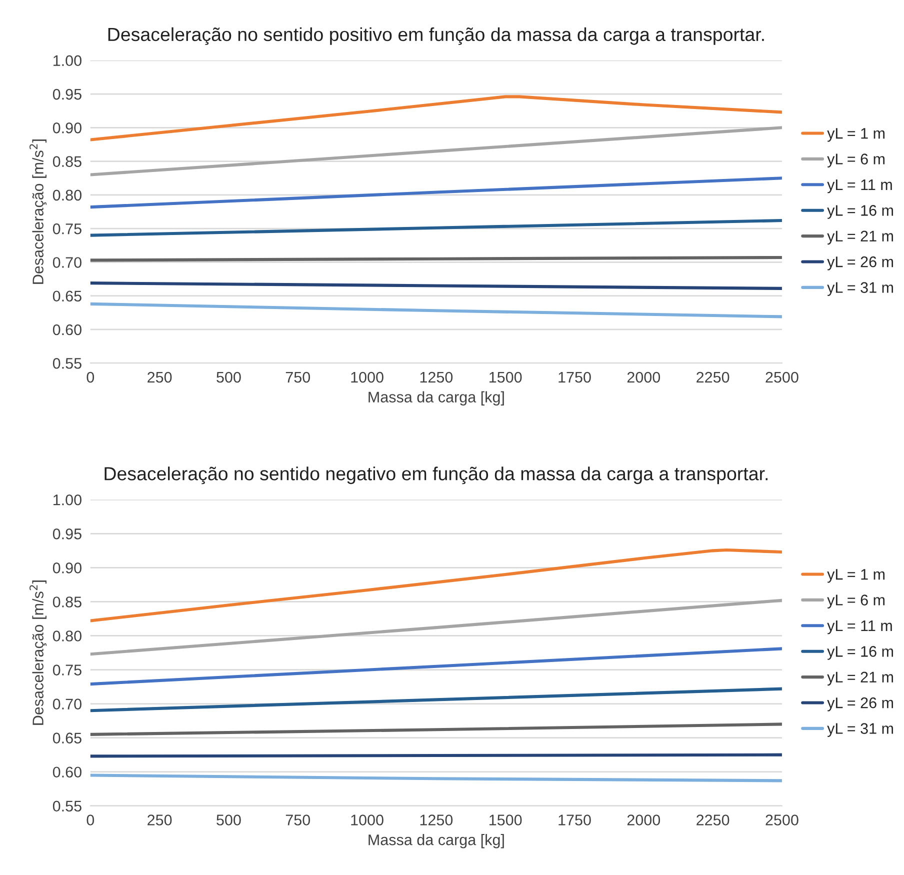 The image size is (904, 875). What do you see at coordinates (436, 36) in the screenshot?
I see `chart-title: Desaceleração no sentido positivo em função da massa da carga a transportar.` at bounding box center [436, 36].